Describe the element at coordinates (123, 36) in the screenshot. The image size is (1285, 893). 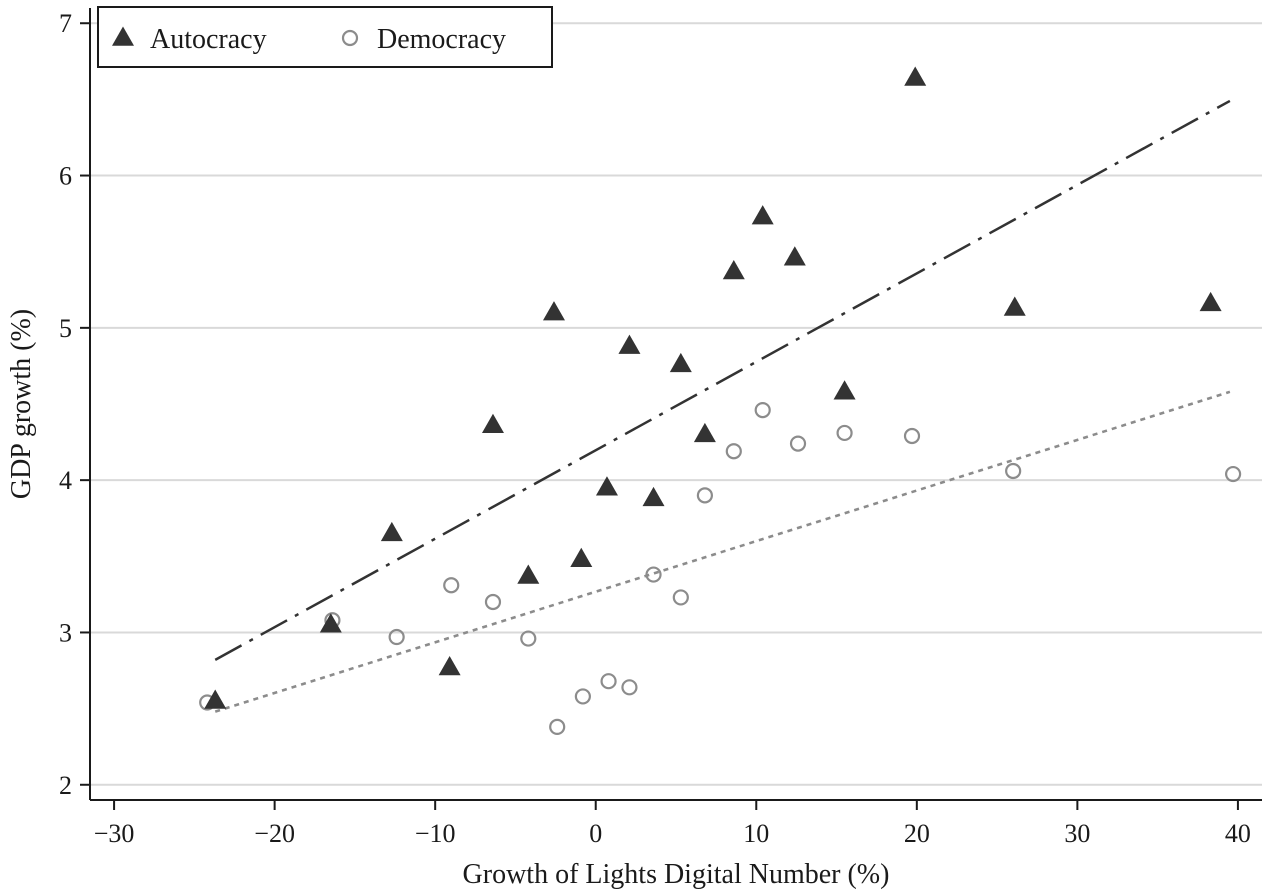
I see `legend-autocracy-marker` at that location.